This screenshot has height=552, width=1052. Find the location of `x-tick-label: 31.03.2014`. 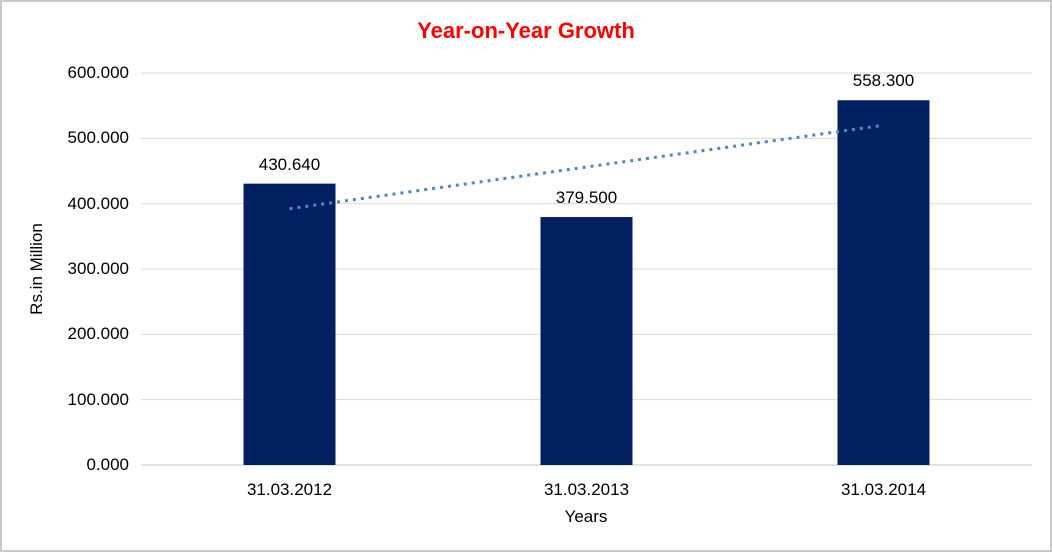

x-tick-label: 31.03.2014 is located at coordinates (883, 489).